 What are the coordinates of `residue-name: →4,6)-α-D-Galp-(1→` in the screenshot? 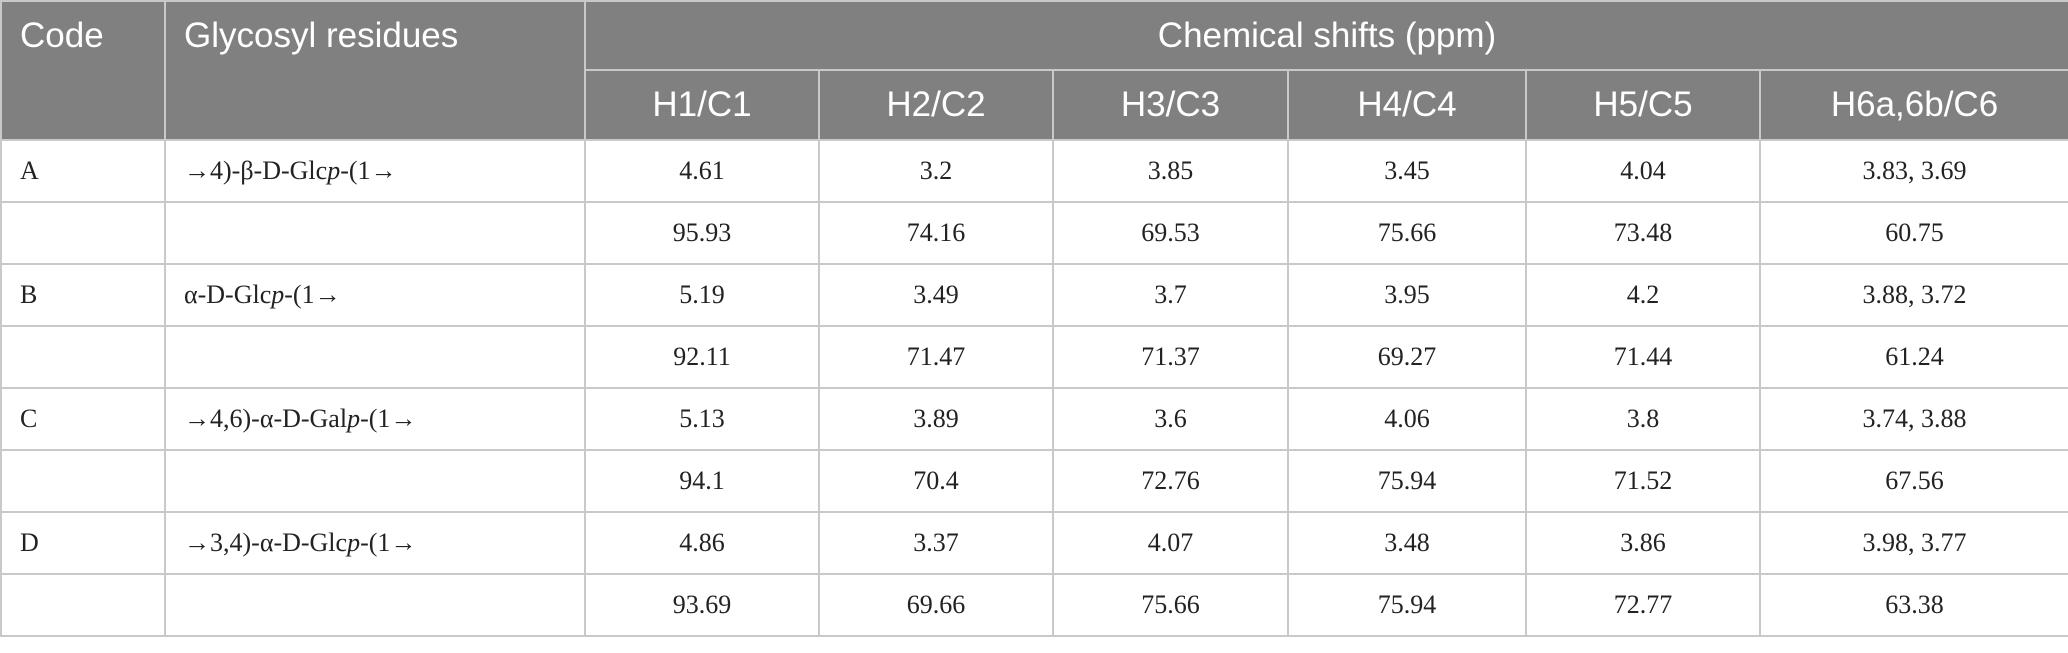 It's located at (375, 419).